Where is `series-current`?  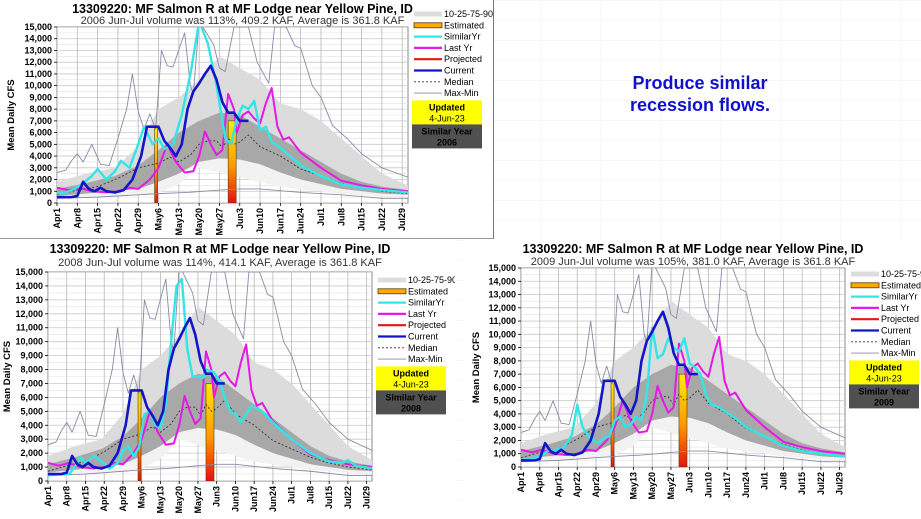 series-current is located at coordinates (153, 131).